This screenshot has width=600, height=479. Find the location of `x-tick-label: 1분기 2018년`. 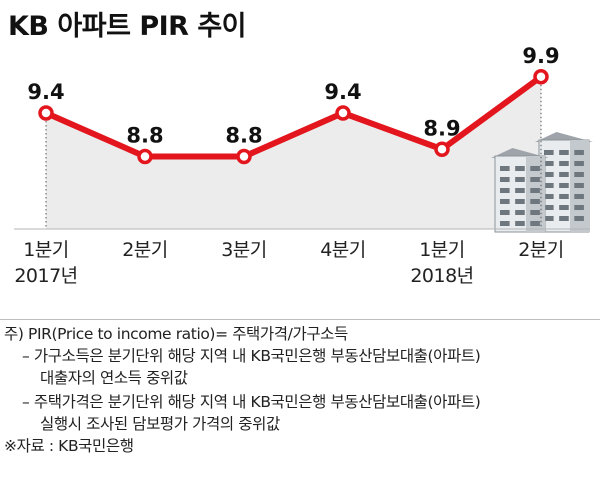

x-tick-label: 1분기 2018년 is located at coordinates (442, 263).